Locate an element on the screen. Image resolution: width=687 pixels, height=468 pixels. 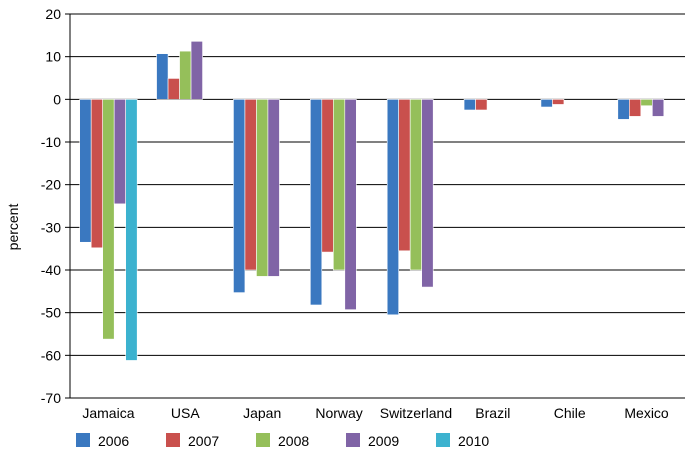
y-tick-label: 10 is located at coordinates (53, 57).